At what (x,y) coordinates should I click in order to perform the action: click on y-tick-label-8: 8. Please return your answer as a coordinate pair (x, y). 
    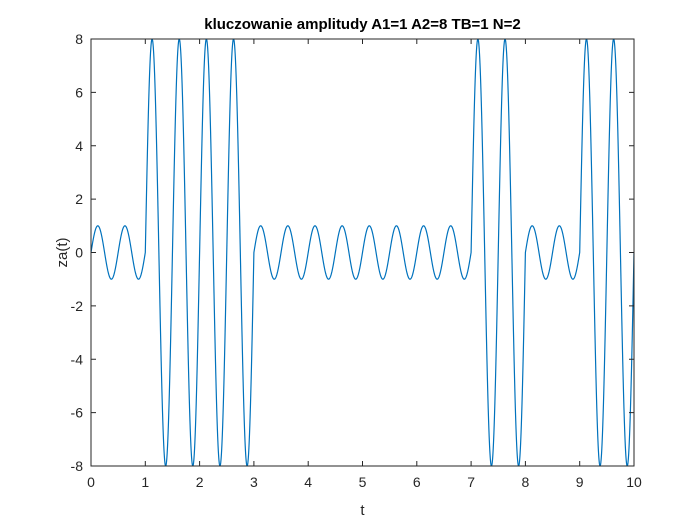
    Looking at the image, I should click on (79, 39).